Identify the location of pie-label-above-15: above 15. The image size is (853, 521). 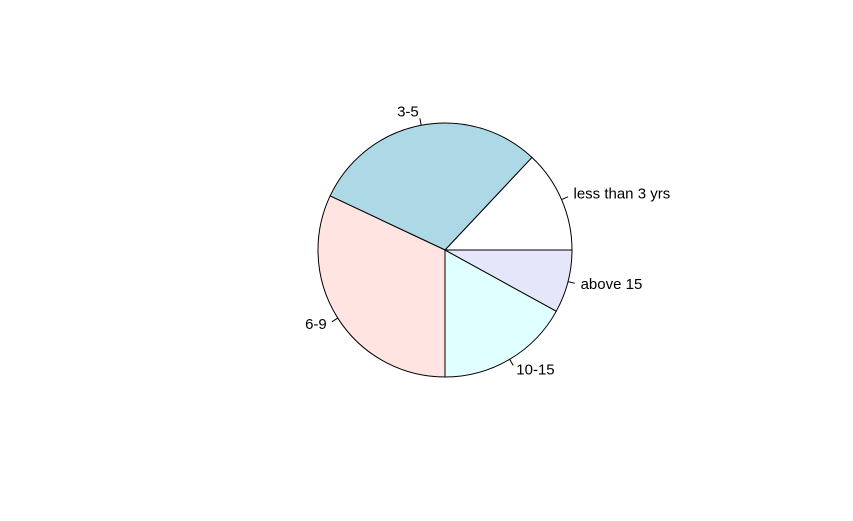
(612, 284).